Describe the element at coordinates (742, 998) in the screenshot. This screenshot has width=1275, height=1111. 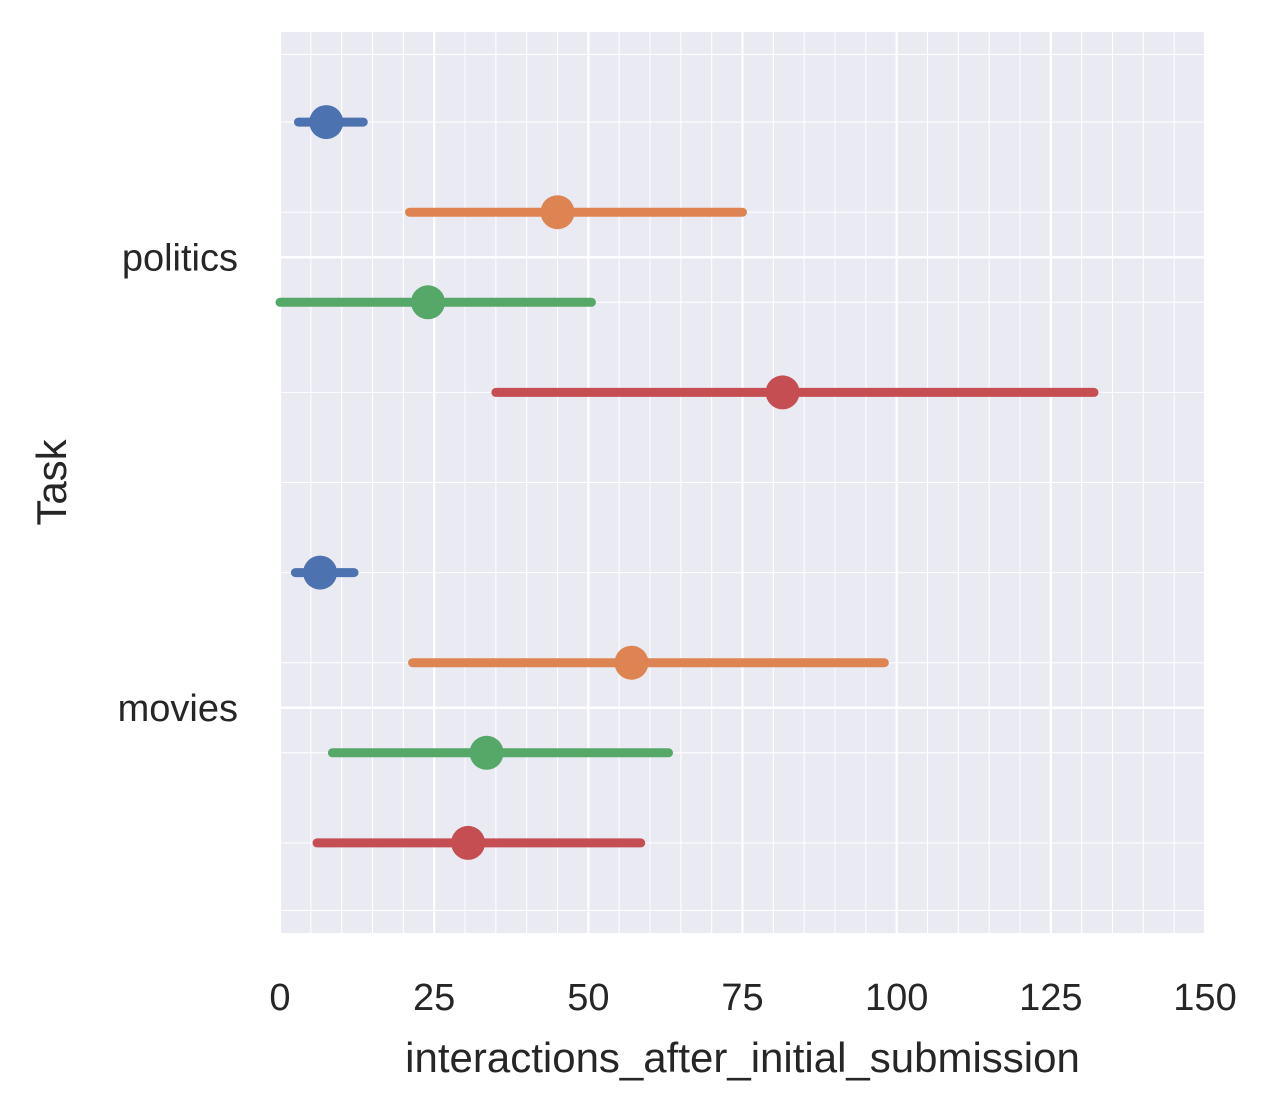
I see `x-tick-label: 75` at that location.